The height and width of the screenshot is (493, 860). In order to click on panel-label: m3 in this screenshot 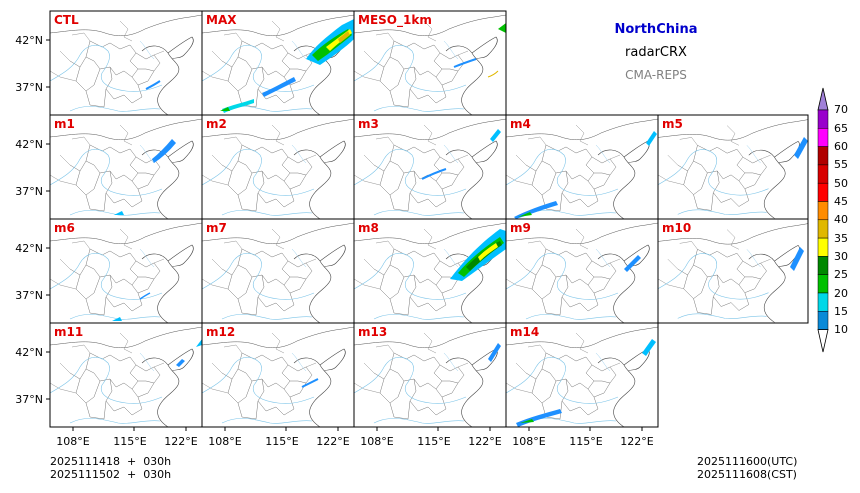, I will do `click(368, 124)`.